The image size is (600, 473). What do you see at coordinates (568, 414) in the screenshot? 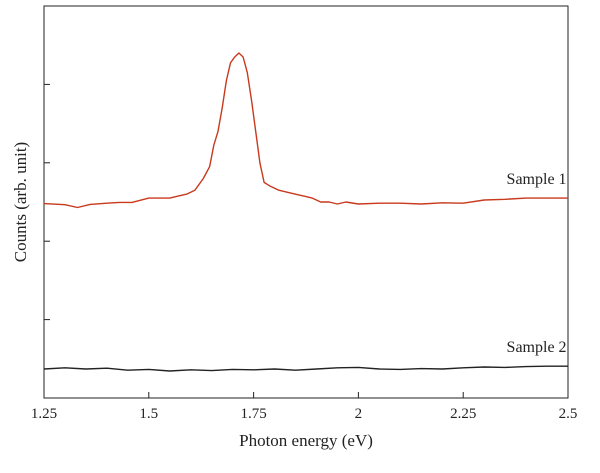
I see `x-tick-label-5: 2.5` at bounding box center [568, 414].